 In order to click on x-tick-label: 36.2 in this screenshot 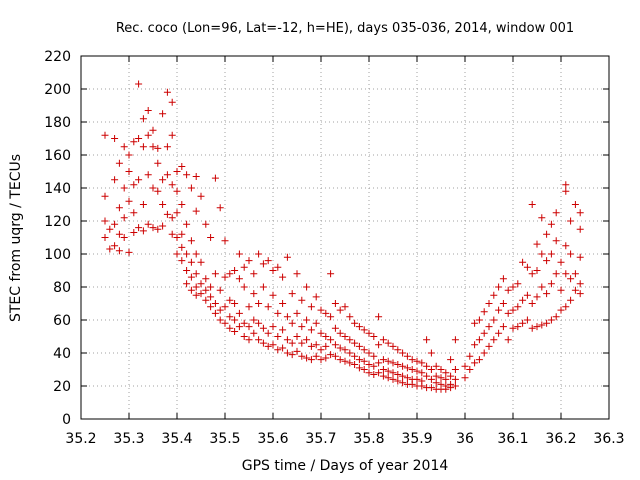, I will do `click(560, 439)`.